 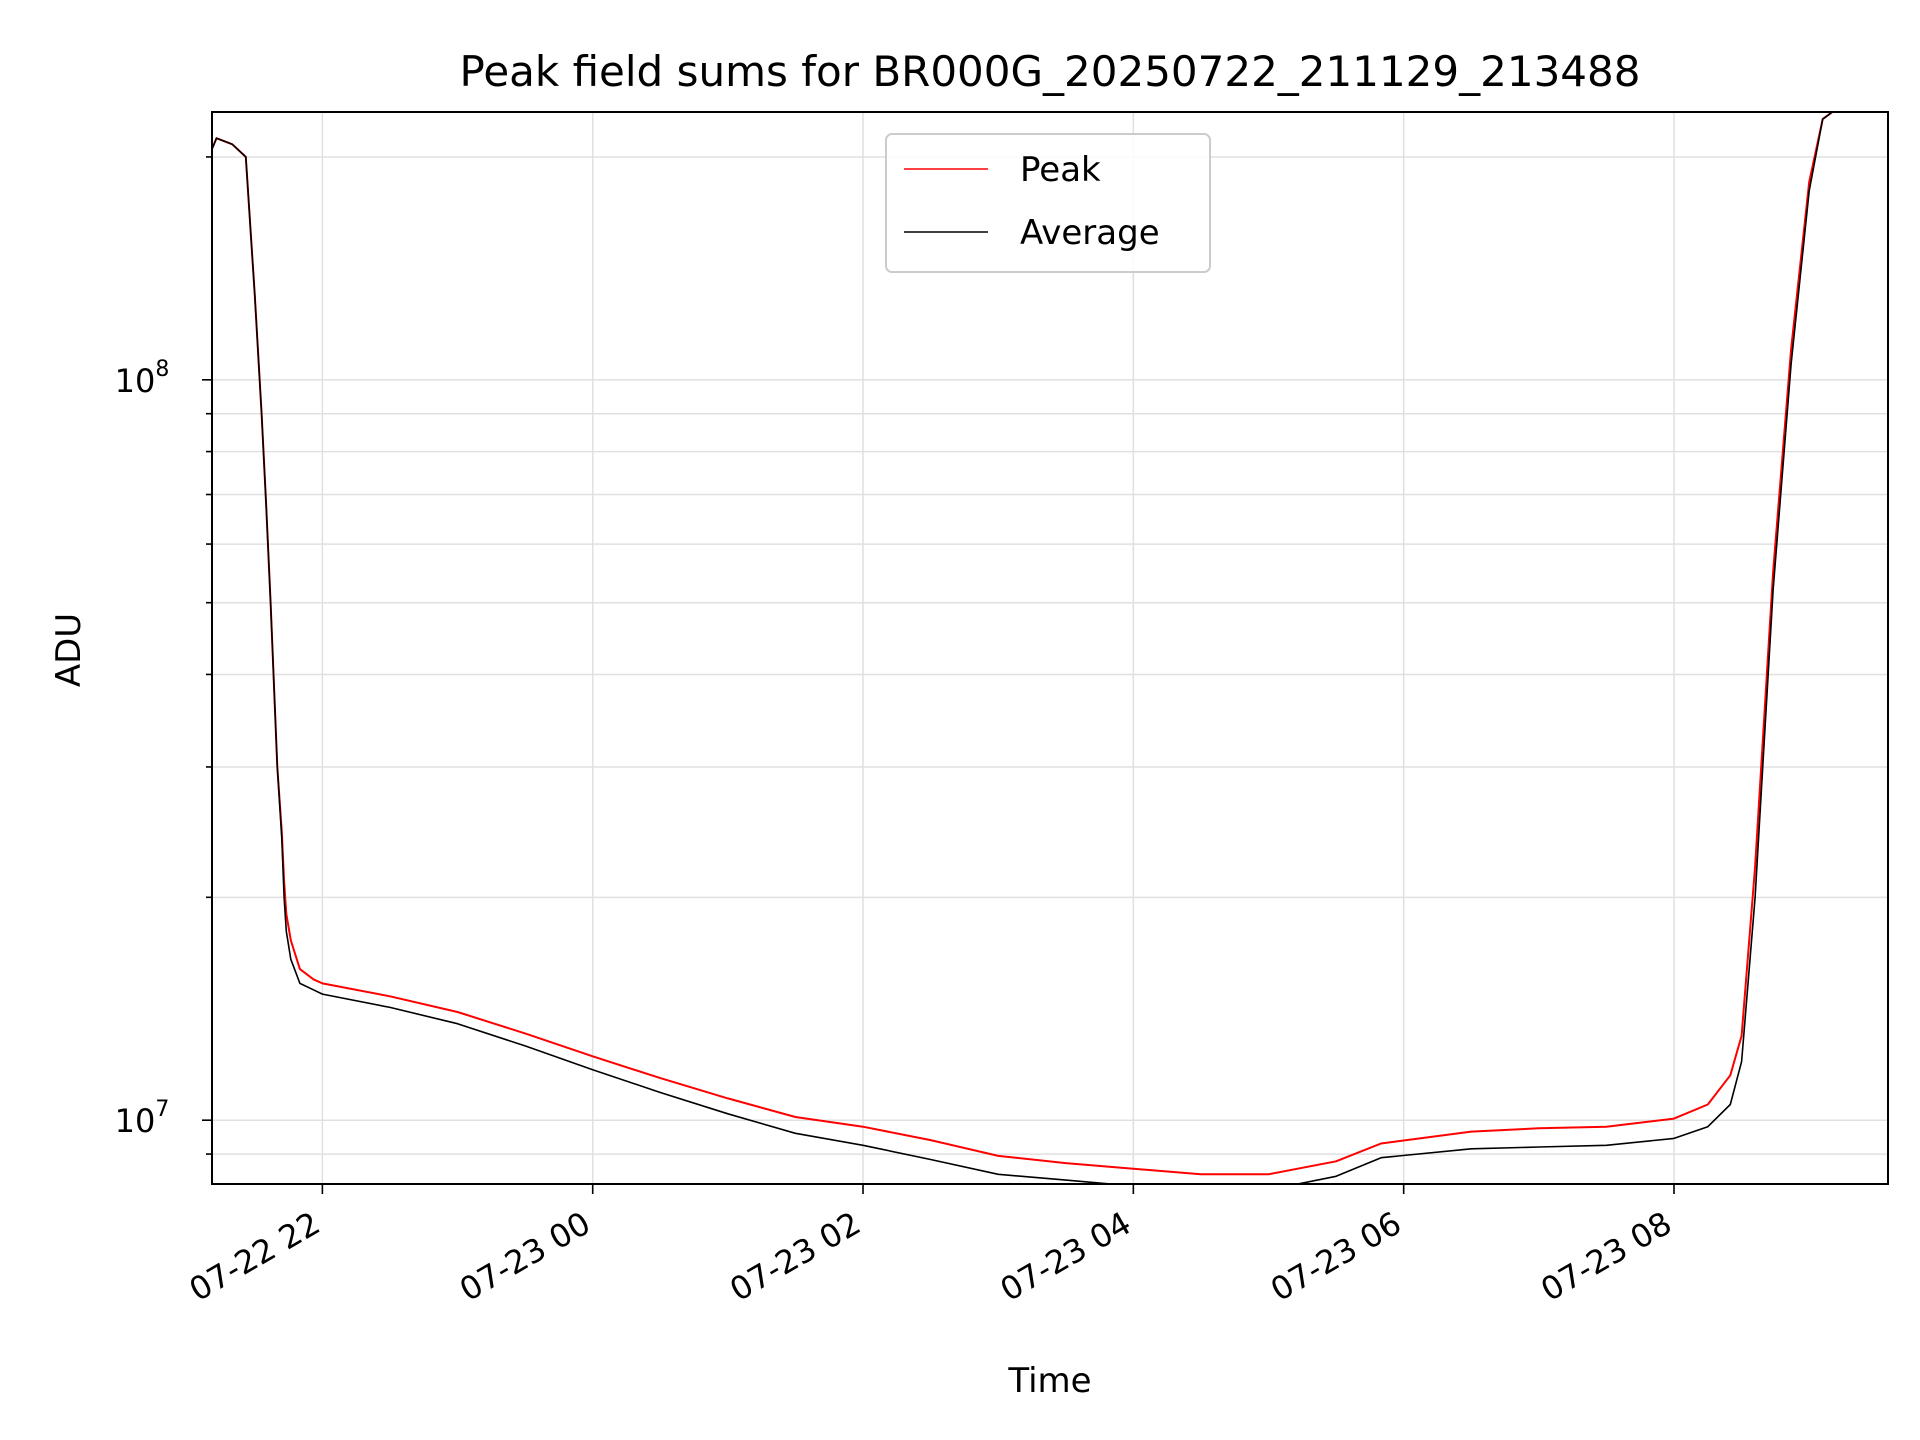 What do you see at coordinates (1090, 233) in the screenshot?
I see `legend-label-average: Average` at bounding box center [1090, 233].